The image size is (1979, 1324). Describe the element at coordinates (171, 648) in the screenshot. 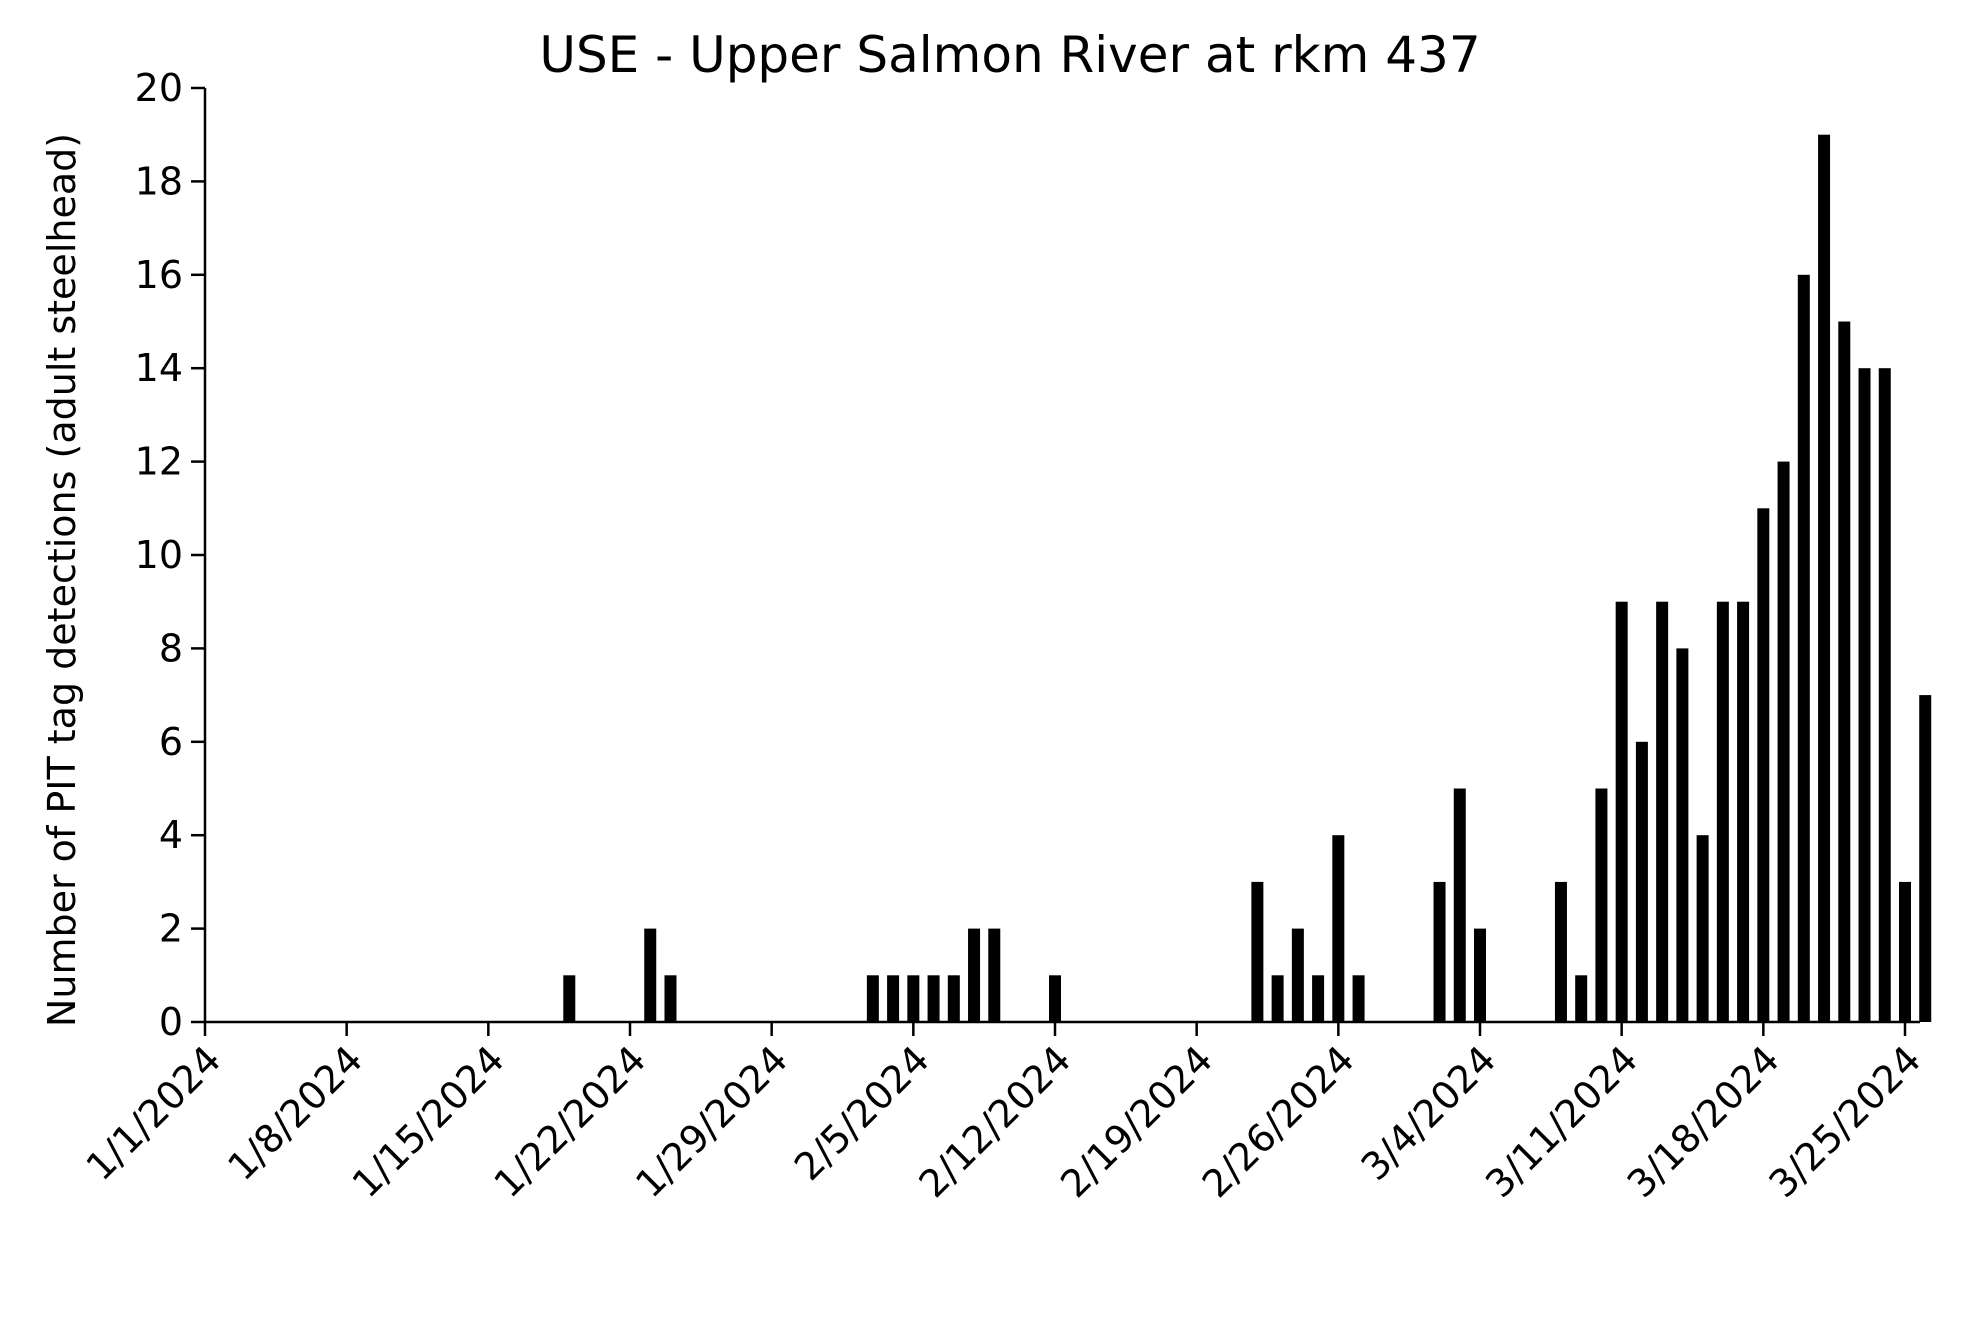

I see `y-tick-label: 8` at that location.